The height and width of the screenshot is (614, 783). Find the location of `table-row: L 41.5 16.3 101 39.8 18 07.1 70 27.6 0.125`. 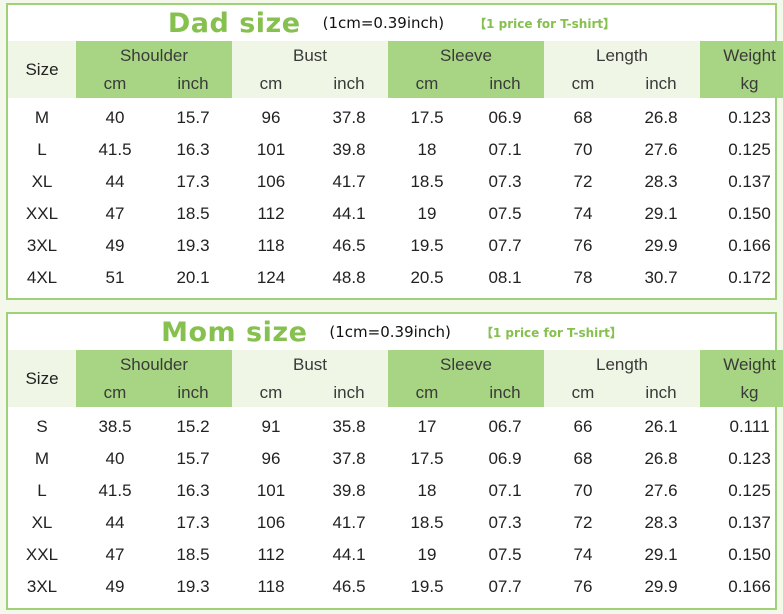

table-row: L 41.5 16.3 101 39.8 18 07.1 70 27.6 0.125 is located at coordinates (395, 150).